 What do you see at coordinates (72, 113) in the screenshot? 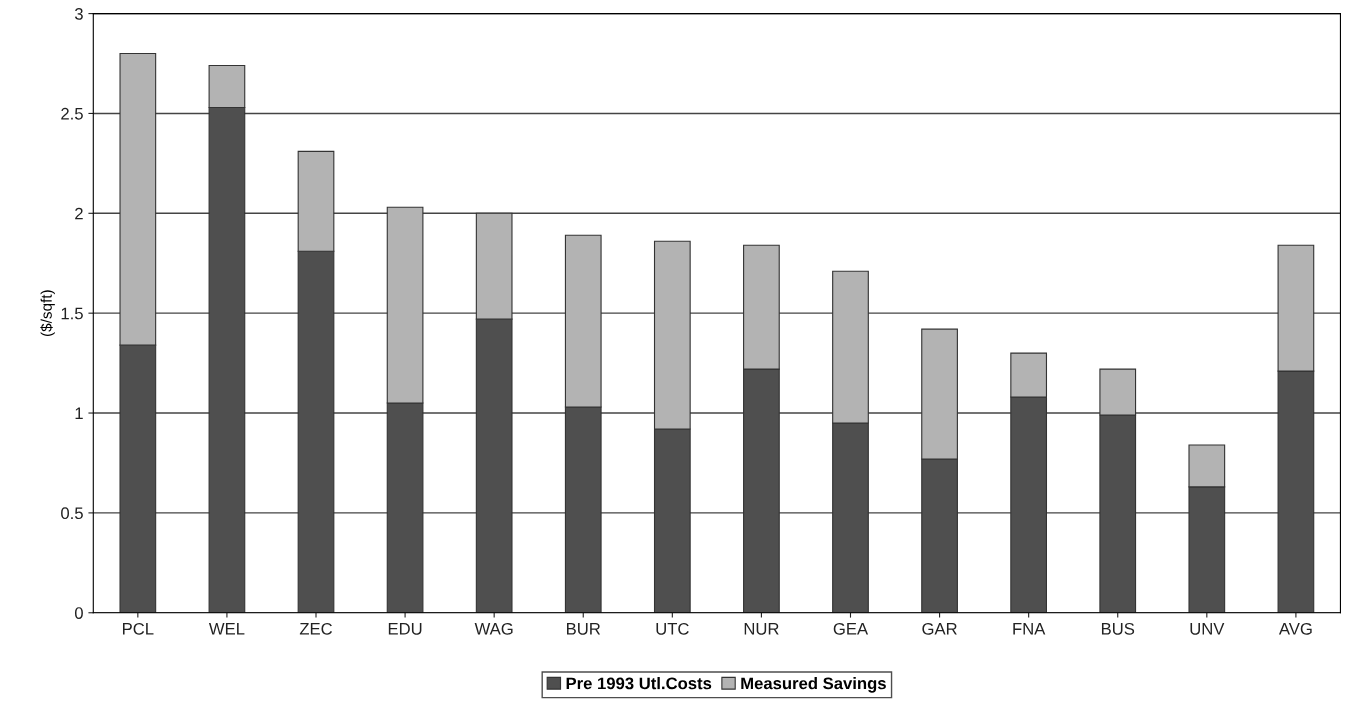
I see `y-tick-label: 2.5` at bounding box center [72, 113].